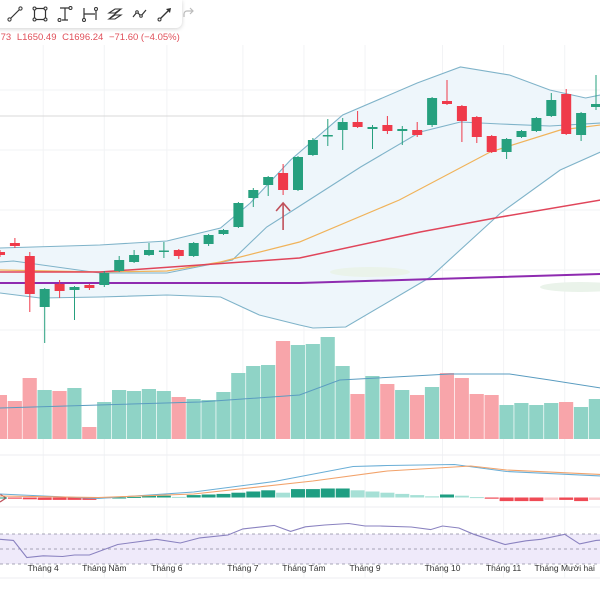 The height and width of the screenshot is (600, 600). Describe the element at coordinates (283, 206) in the screenshot. I see `arrow-head` at that location.